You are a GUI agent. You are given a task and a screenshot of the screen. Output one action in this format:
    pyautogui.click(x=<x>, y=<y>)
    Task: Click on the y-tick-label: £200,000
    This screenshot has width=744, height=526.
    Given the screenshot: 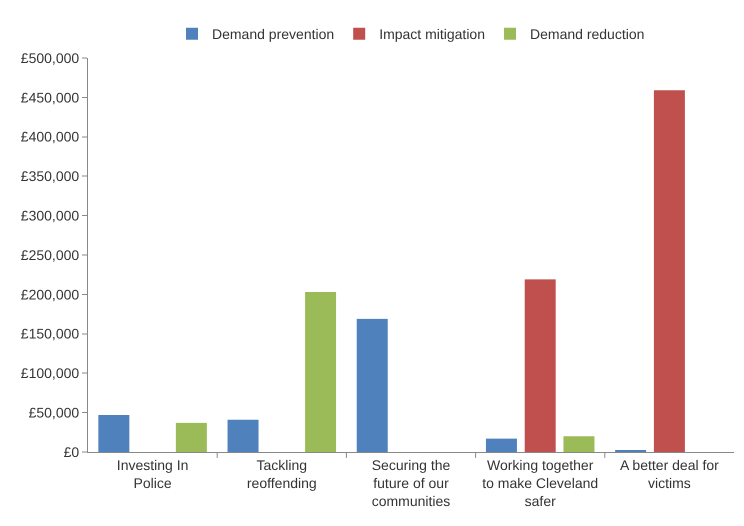 What is the action you would take?
    pyautogui.click(x=50, y=294)
    